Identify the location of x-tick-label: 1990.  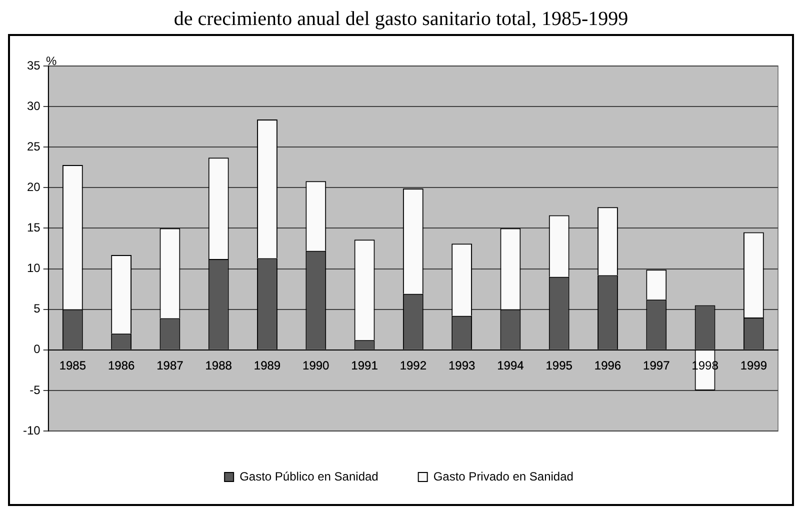
(316, 365).